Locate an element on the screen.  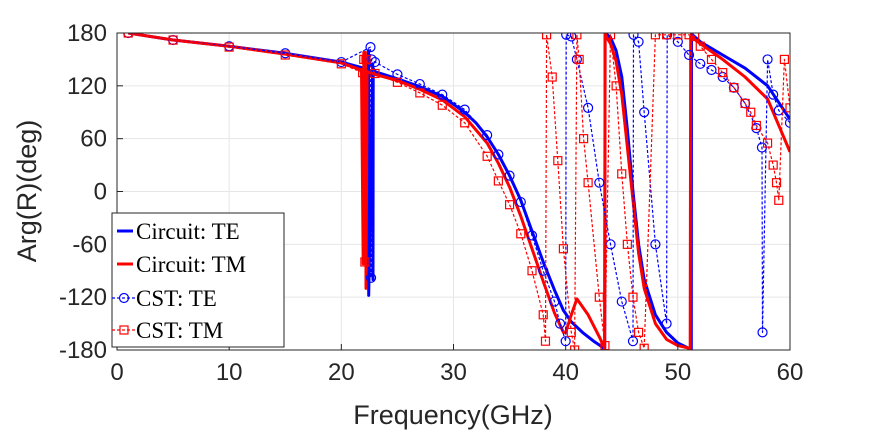
legend-label-circuit-te: Circuit: TE is located at coordinates (188, 231).